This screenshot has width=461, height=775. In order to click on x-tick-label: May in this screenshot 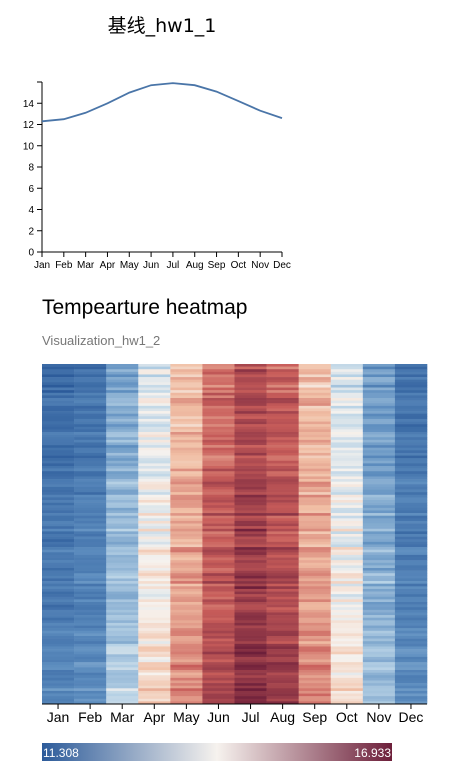, I will do `click(129, 265)`.